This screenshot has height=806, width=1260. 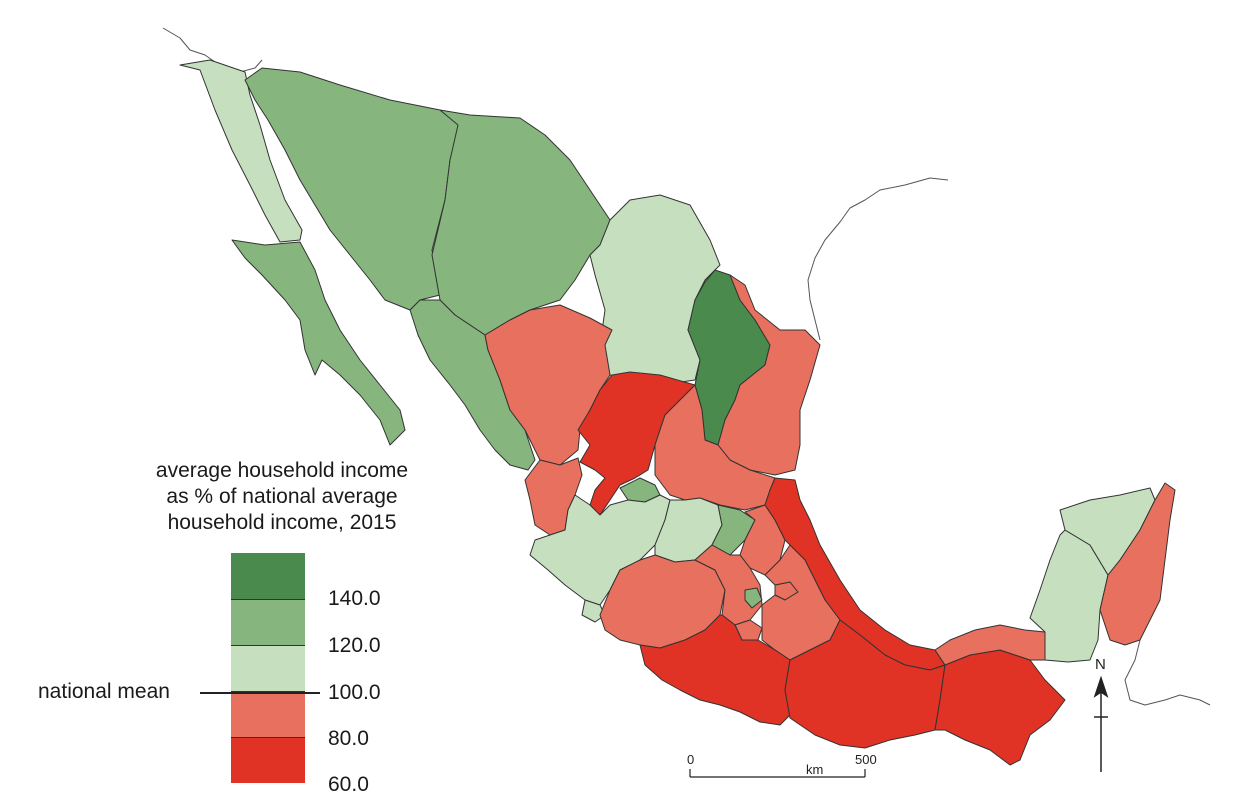 What do you see at coordinates (1000, 707) in the screenshot?
I see `region-chiapas` at bounding box center [1000, 707].